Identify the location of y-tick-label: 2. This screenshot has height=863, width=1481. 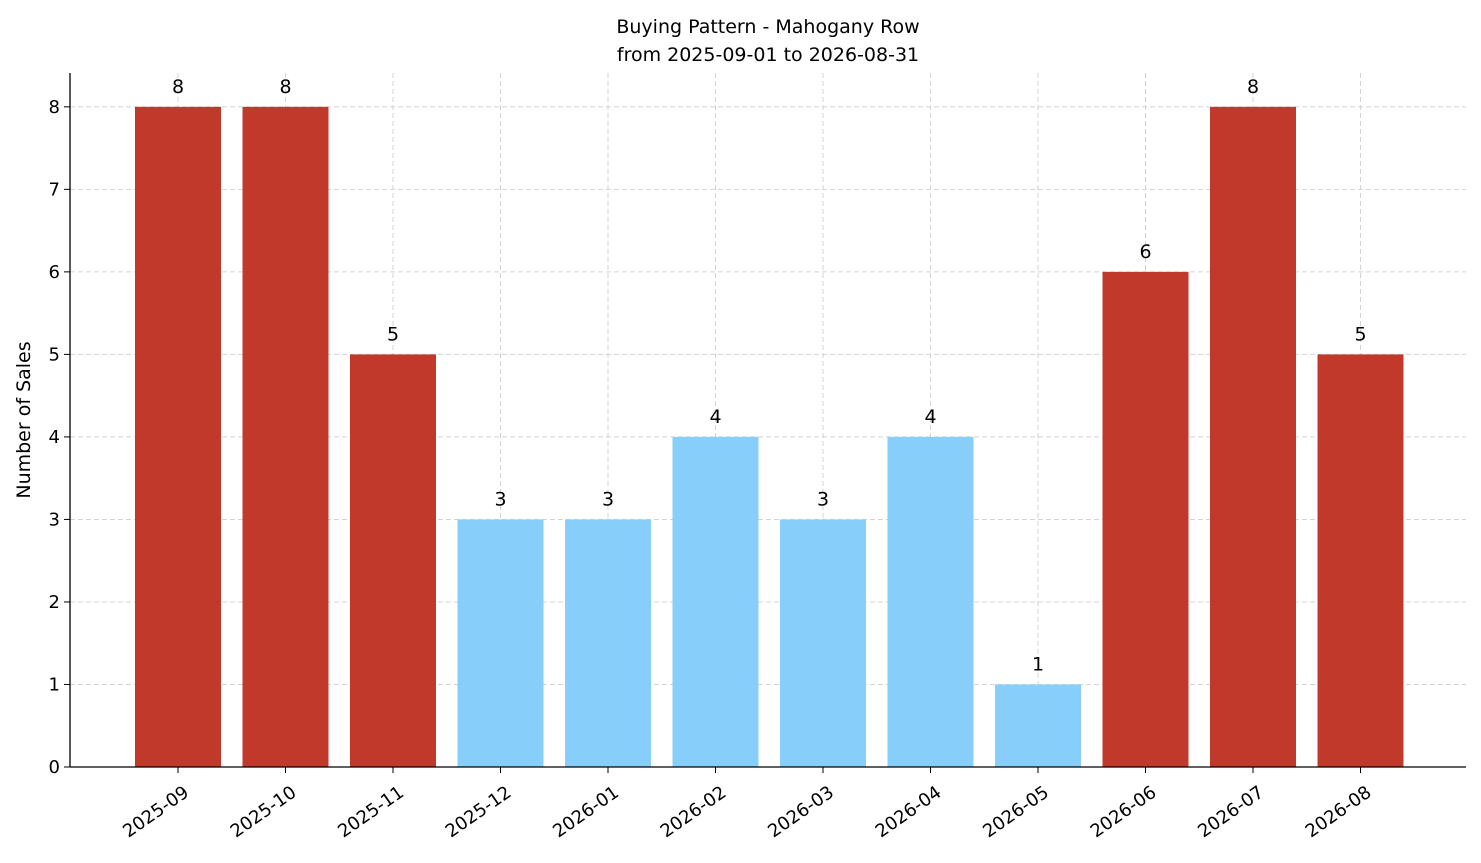
(54, 602).